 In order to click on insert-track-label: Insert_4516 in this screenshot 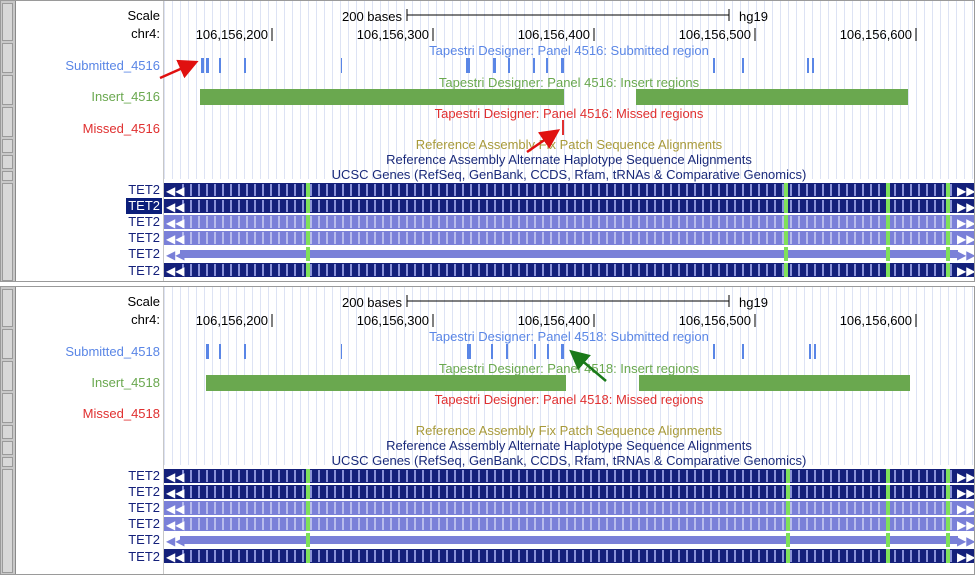, I will do `click(125, 96)`.